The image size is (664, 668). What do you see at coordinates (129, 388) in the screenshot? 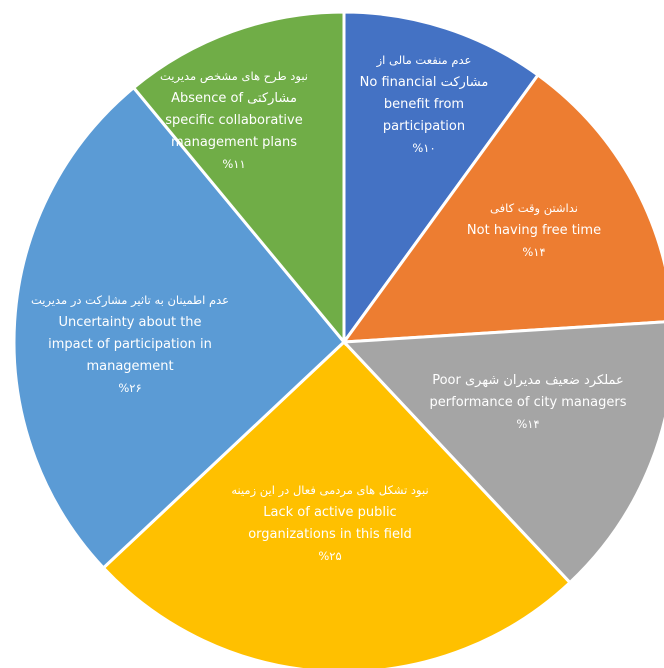
I see `slice-percent-label: %۲۶` at bounding box center [129, 388].